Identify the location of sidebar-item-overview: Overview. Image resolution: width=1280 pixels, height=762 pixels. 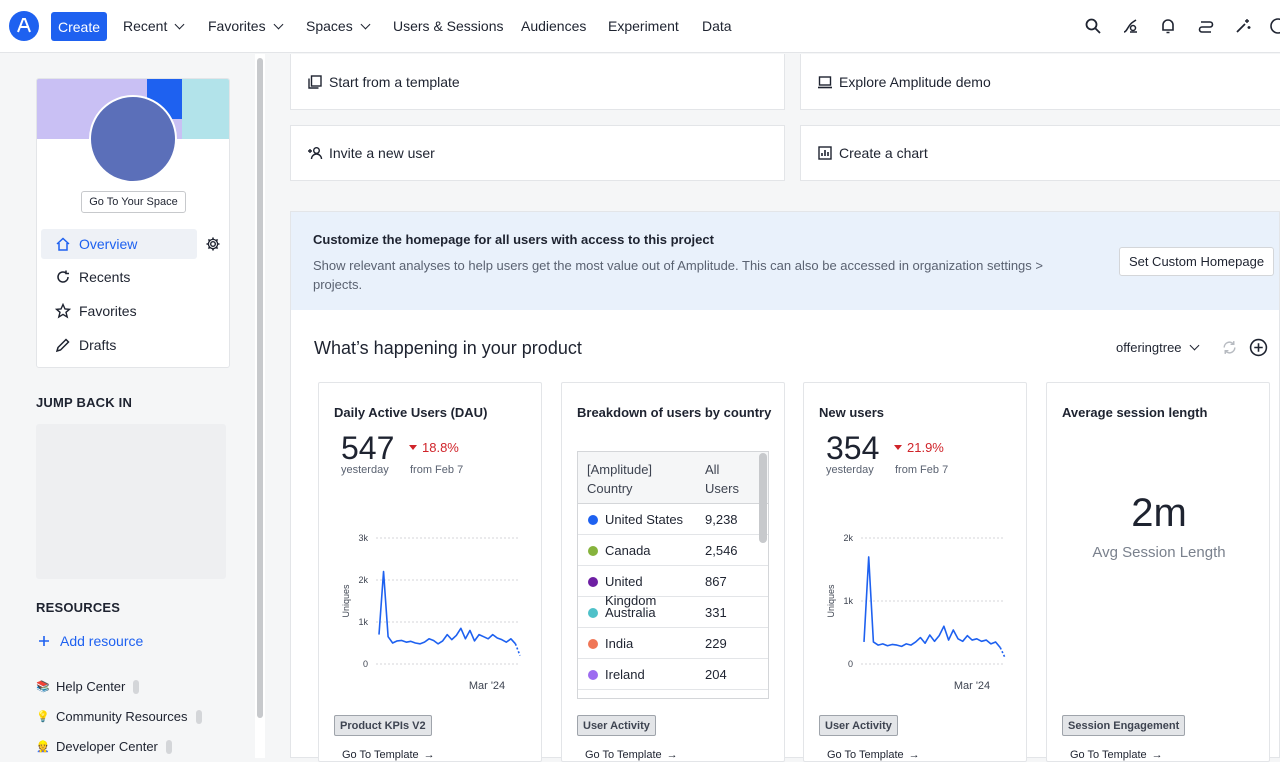
(119, 244).